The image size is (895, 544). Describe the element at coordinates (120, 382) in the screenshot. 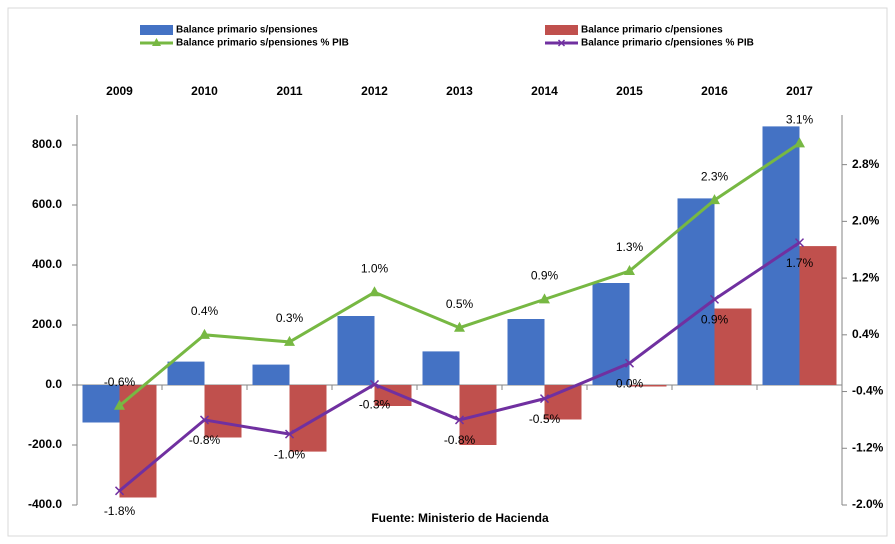

I see `data-label: -0.6%` at that location.